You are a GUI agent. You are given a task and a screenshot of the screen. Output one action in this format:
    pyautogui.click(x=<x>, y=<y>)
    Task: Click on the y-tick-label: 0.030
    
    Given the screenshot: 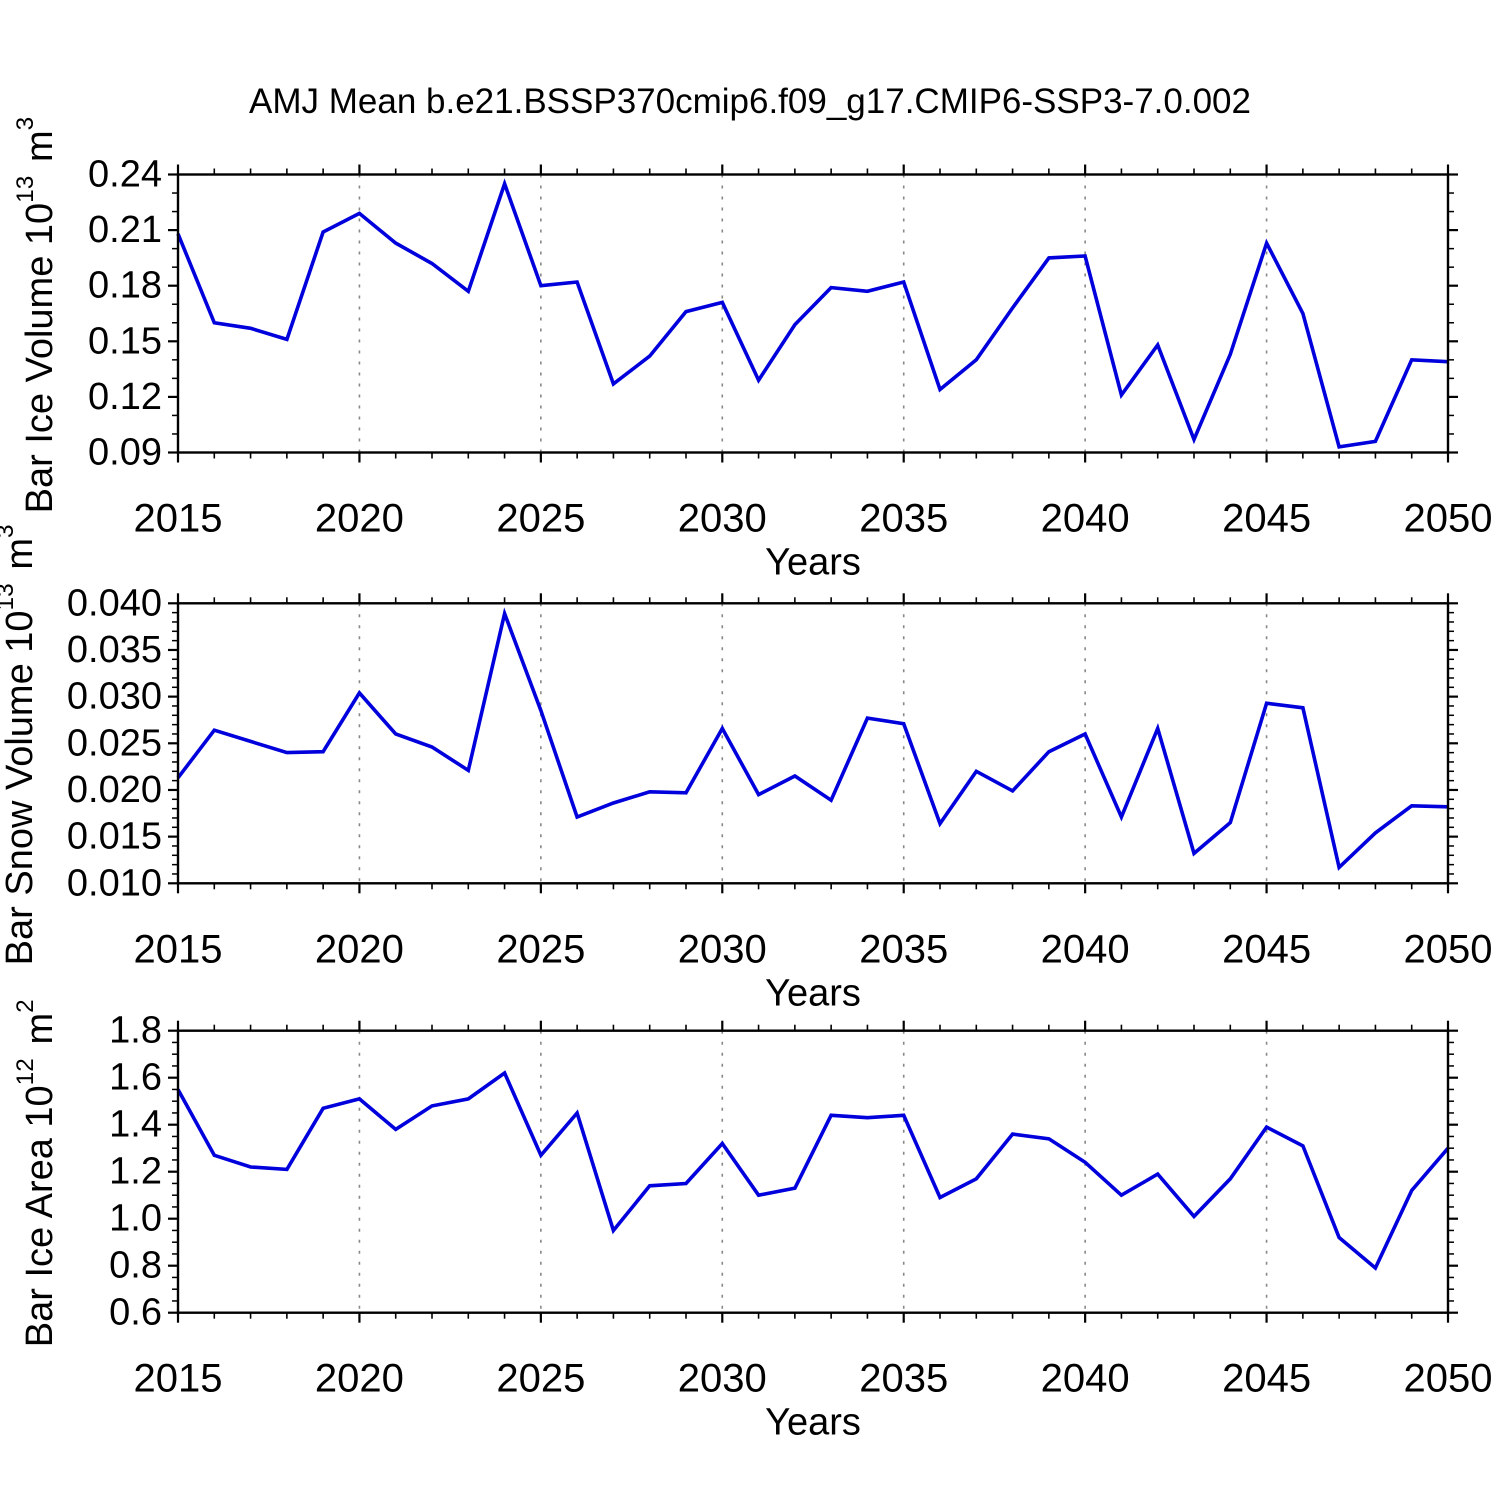 What is the action you would take?
    pyautogui.click(x=114, y=697)
    